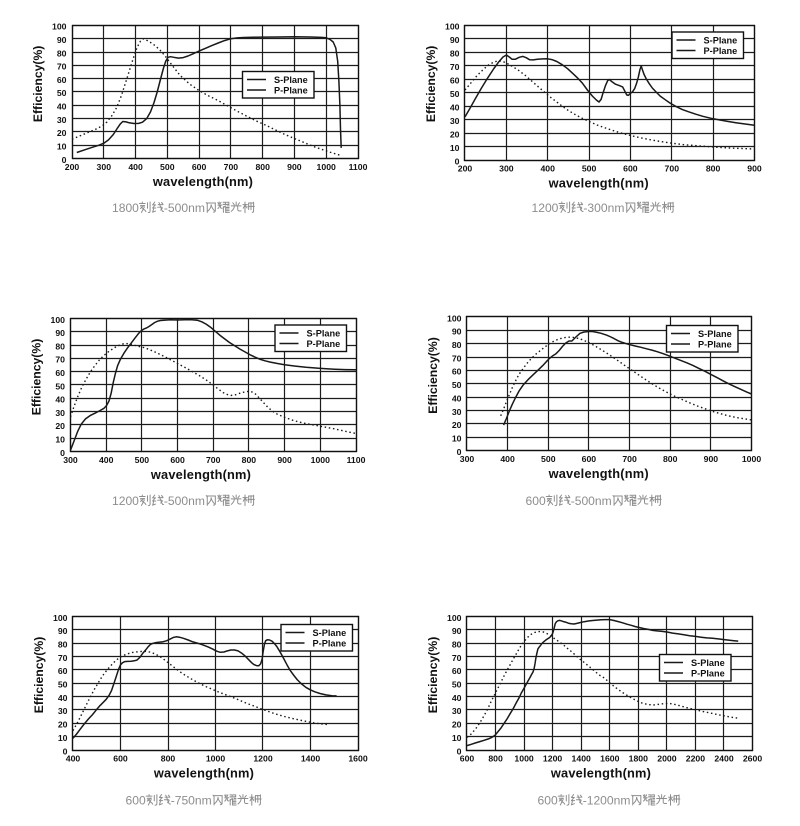  Describe the element at coordinates (591, 501) in the screenshot. I see `svg-text: -500nm` at that location.